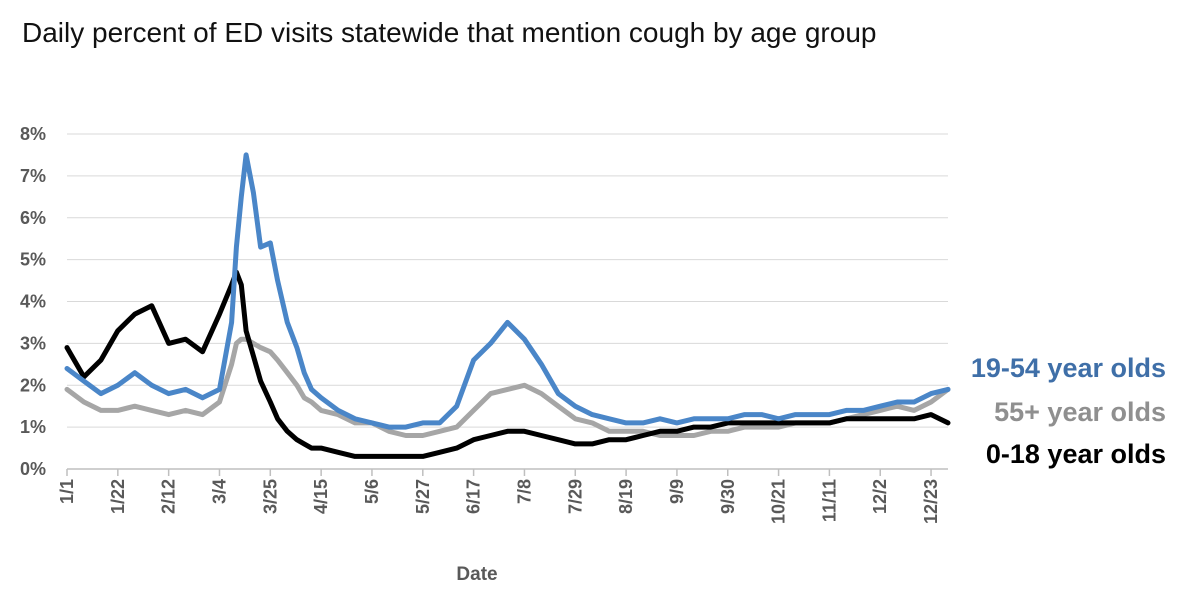 Image resolution: width=1200 pixels, height=604 pixels. Describe the element at coordinates (33, 260) in the screenshot. I see `y-tick-label: 5%` at that location.